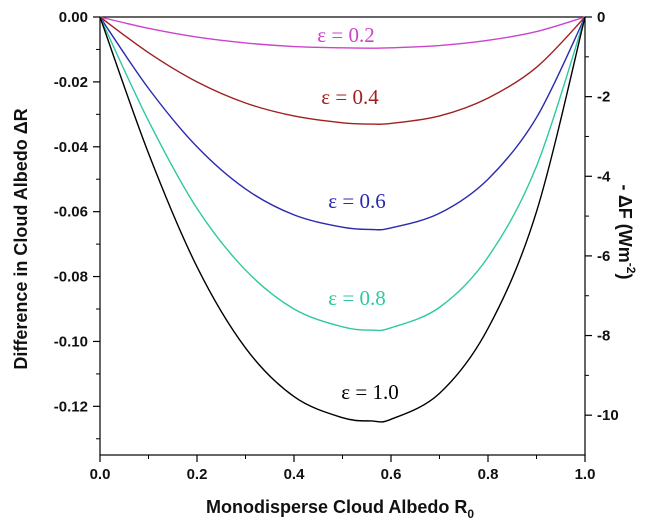  I want to click on y-tick-label: -0.06, so click(71, 212).